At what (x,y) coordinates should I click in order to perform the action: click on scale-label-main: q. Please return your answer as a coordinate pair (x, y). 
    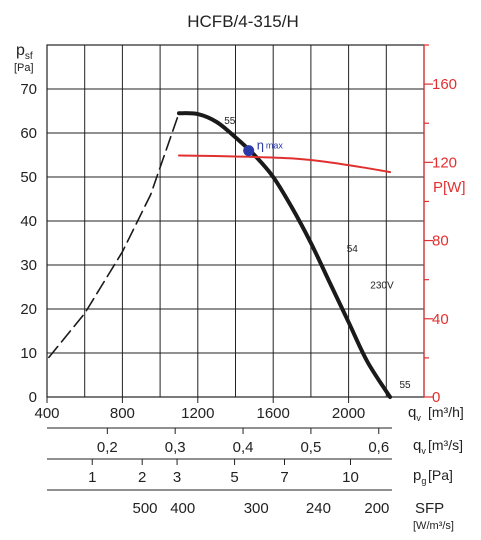
    Looking at the image, I should click on (417, 445).